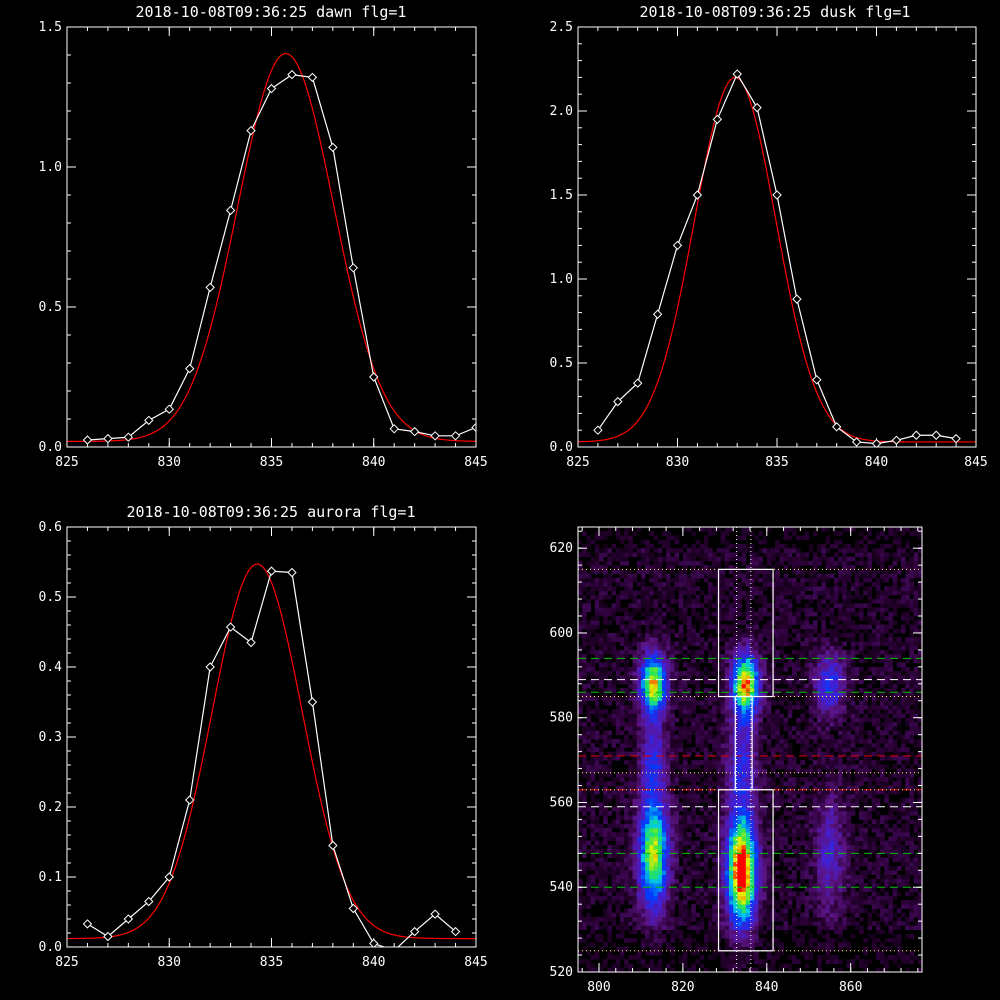 The width and height of the screenshot is (1000, 1000). What do you see at coordinates (455, 436) in the screenshot?
I see `data-point-marker` at bounding box center [455, 436].